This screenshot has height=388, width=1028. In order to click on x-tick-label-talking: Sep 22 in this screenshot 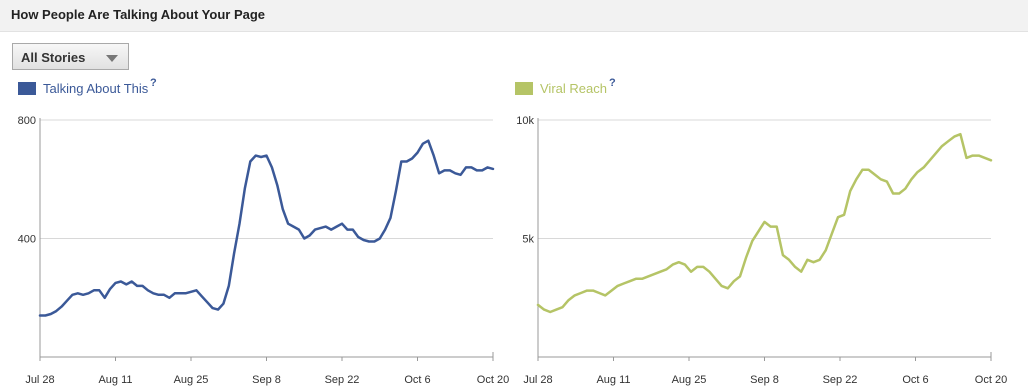, I will do `click(342, 380)`.